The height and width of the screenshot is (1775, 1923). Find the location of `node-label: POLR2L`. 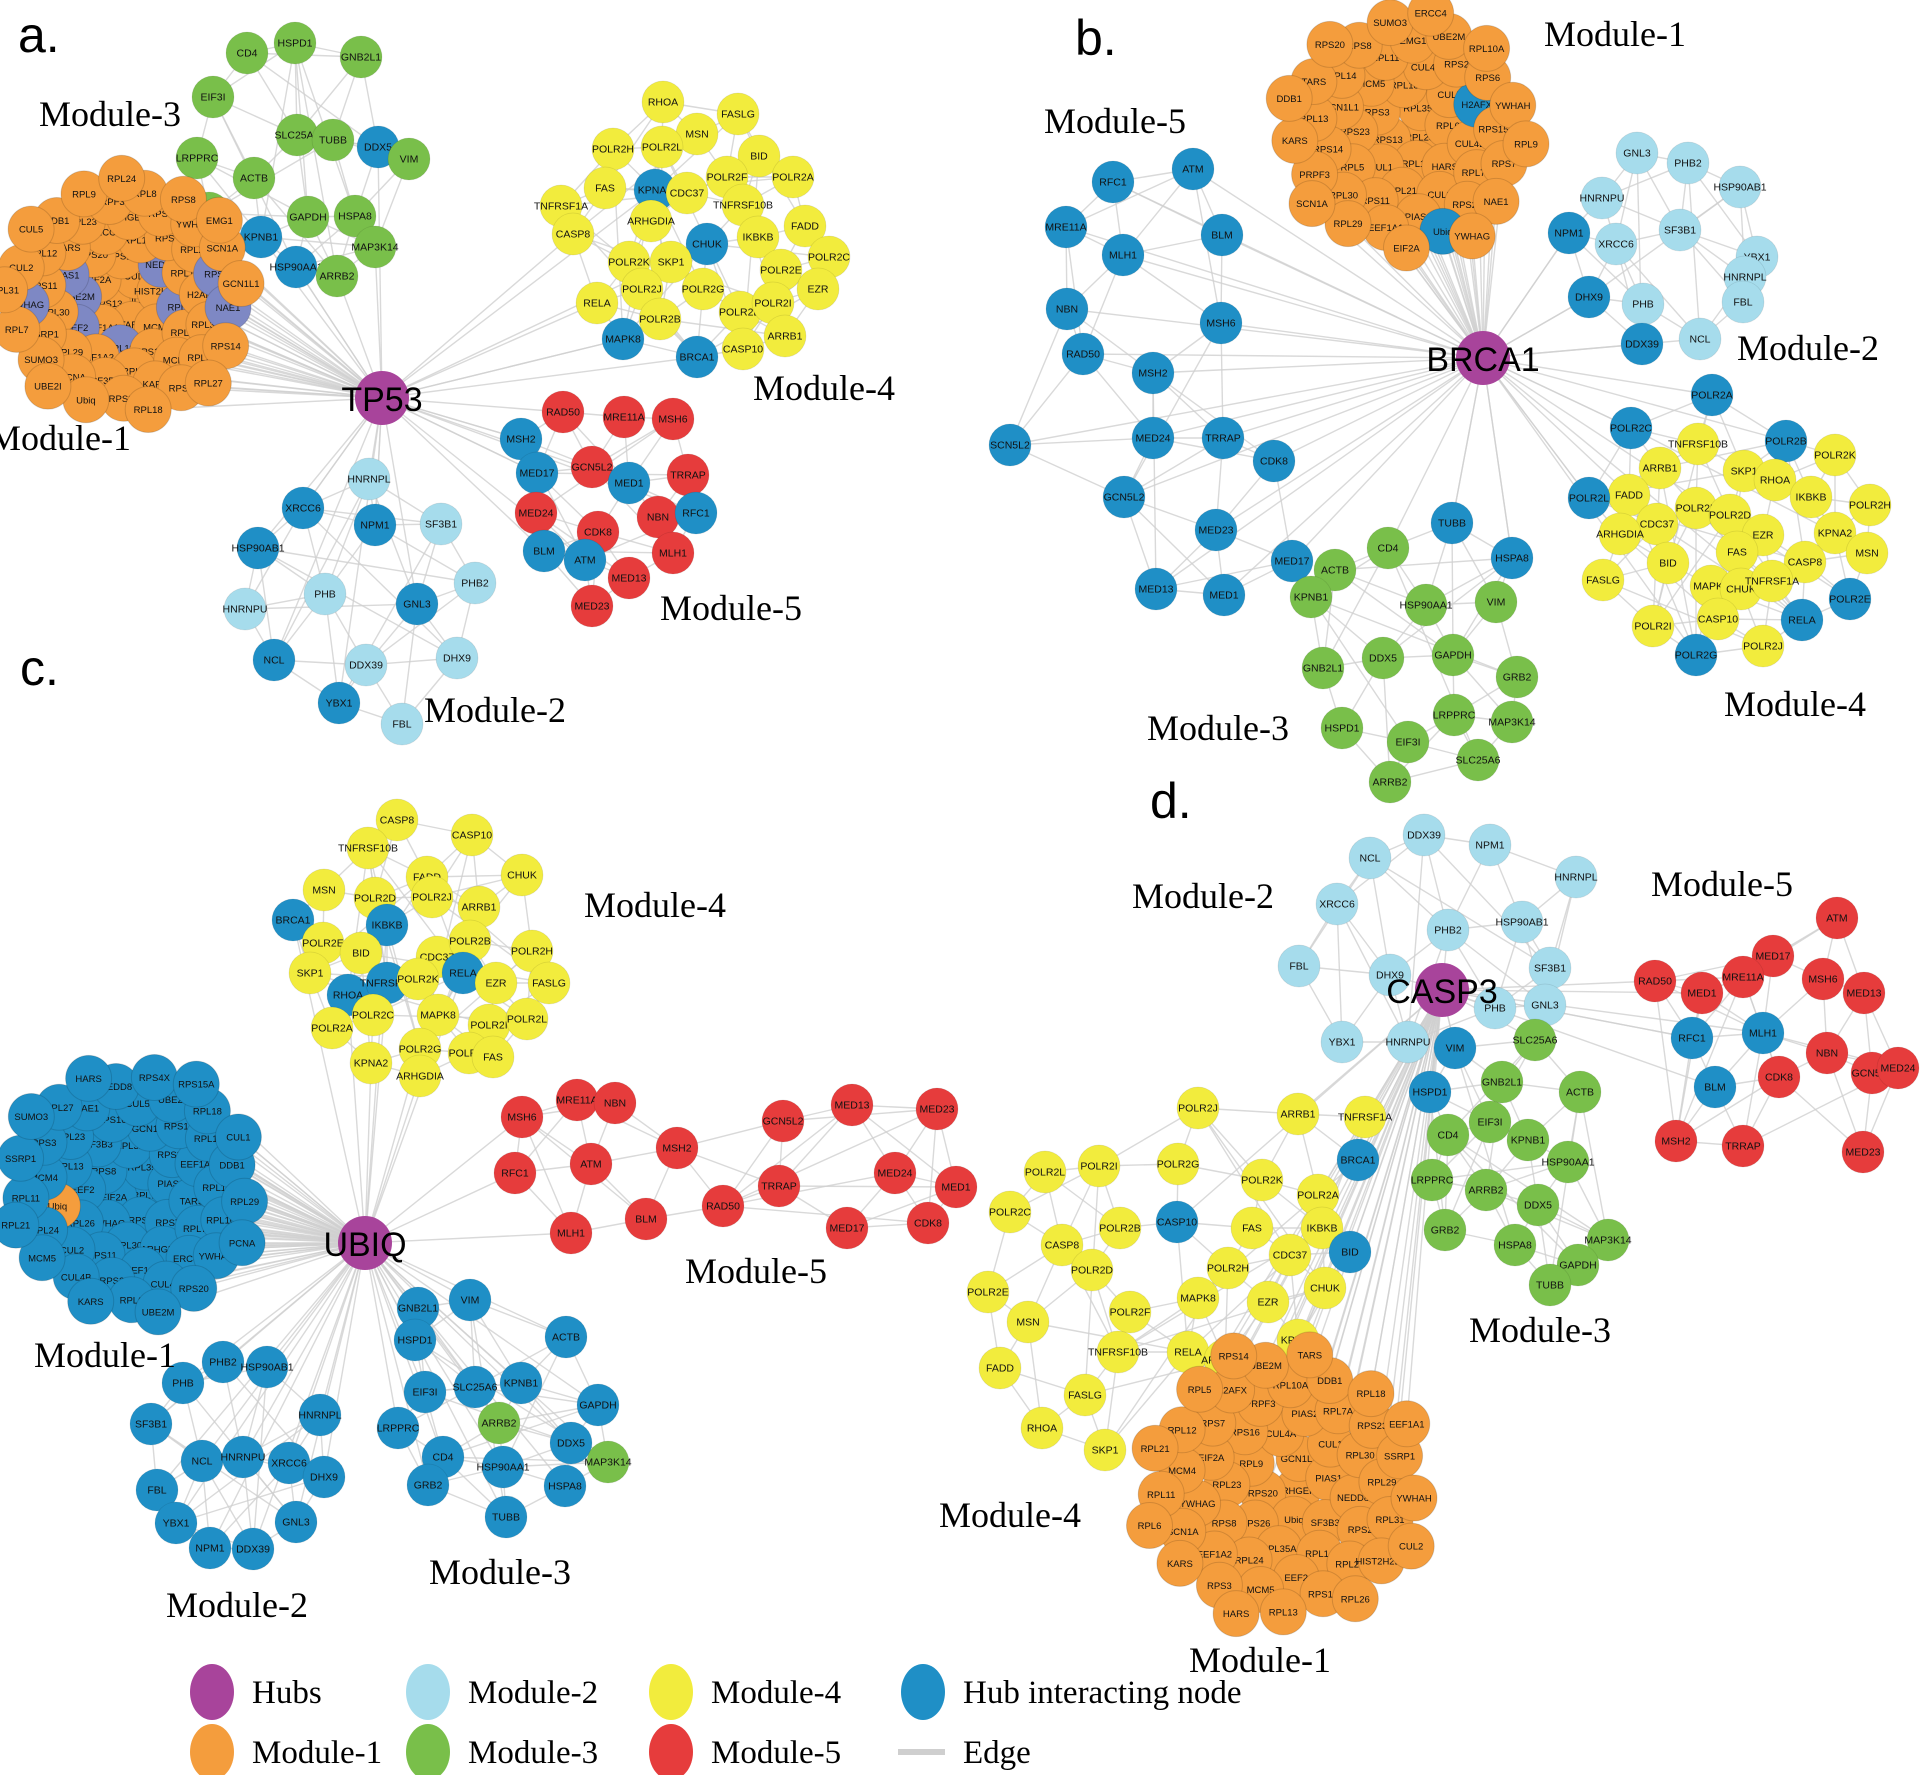

node-label: POLR2L is located at coordinates (1045, 1173).